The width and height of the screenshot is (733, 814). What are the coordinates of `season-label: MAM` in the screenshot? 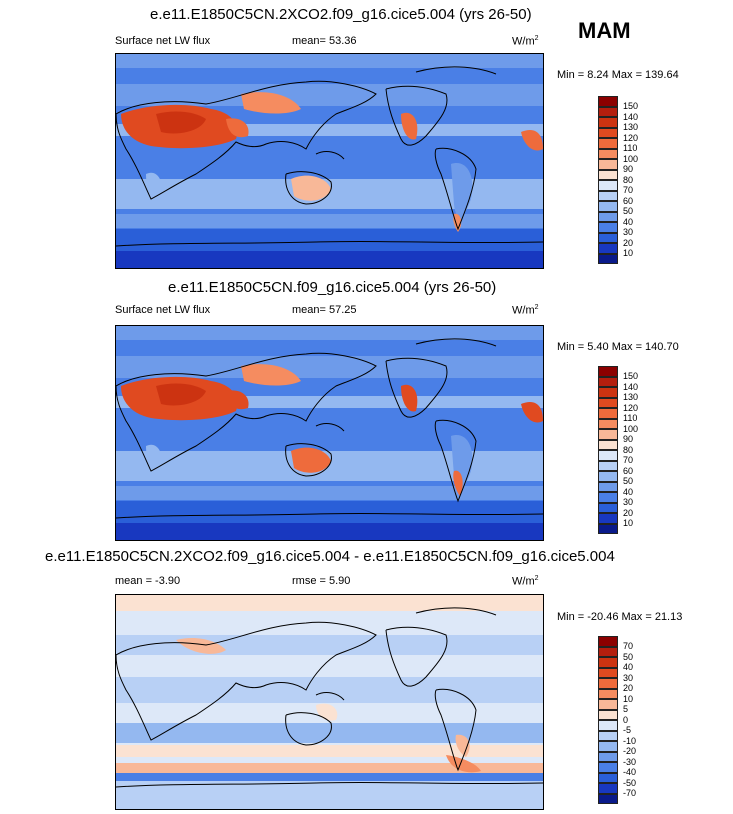 It's located at (604, 30).